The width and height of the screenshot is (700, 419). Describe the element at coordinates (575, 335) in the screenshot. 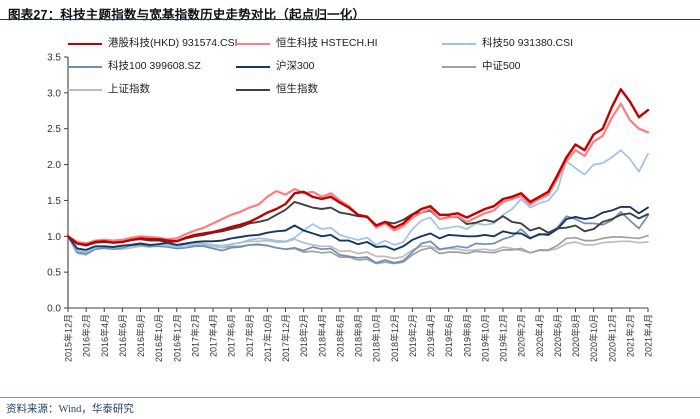

I see `x-axis-tick-label: 2020年8月` at that location.